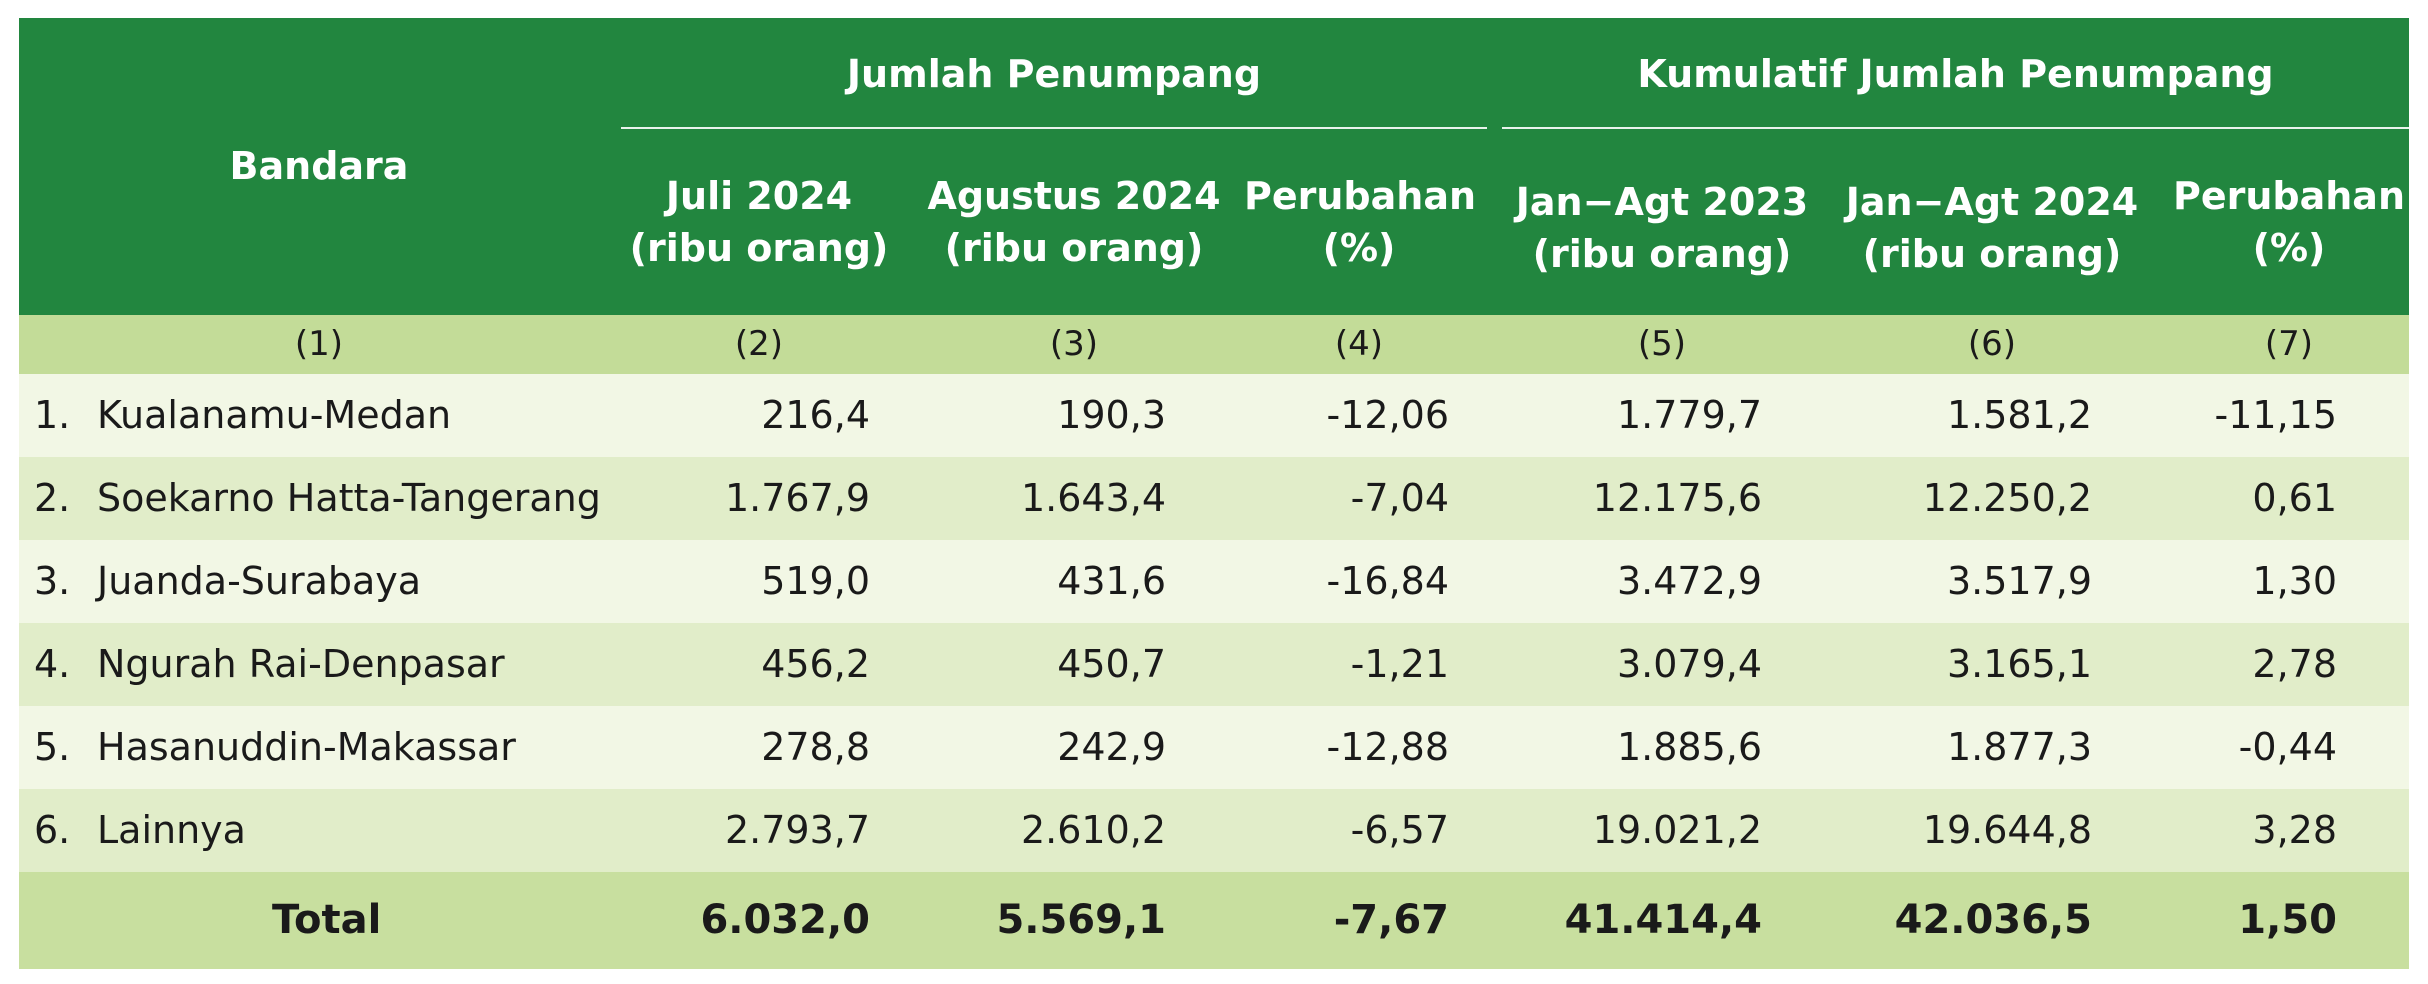 This screenshot has width=2428, height=984. I want to click on row-number: 5., so click(52, 747).